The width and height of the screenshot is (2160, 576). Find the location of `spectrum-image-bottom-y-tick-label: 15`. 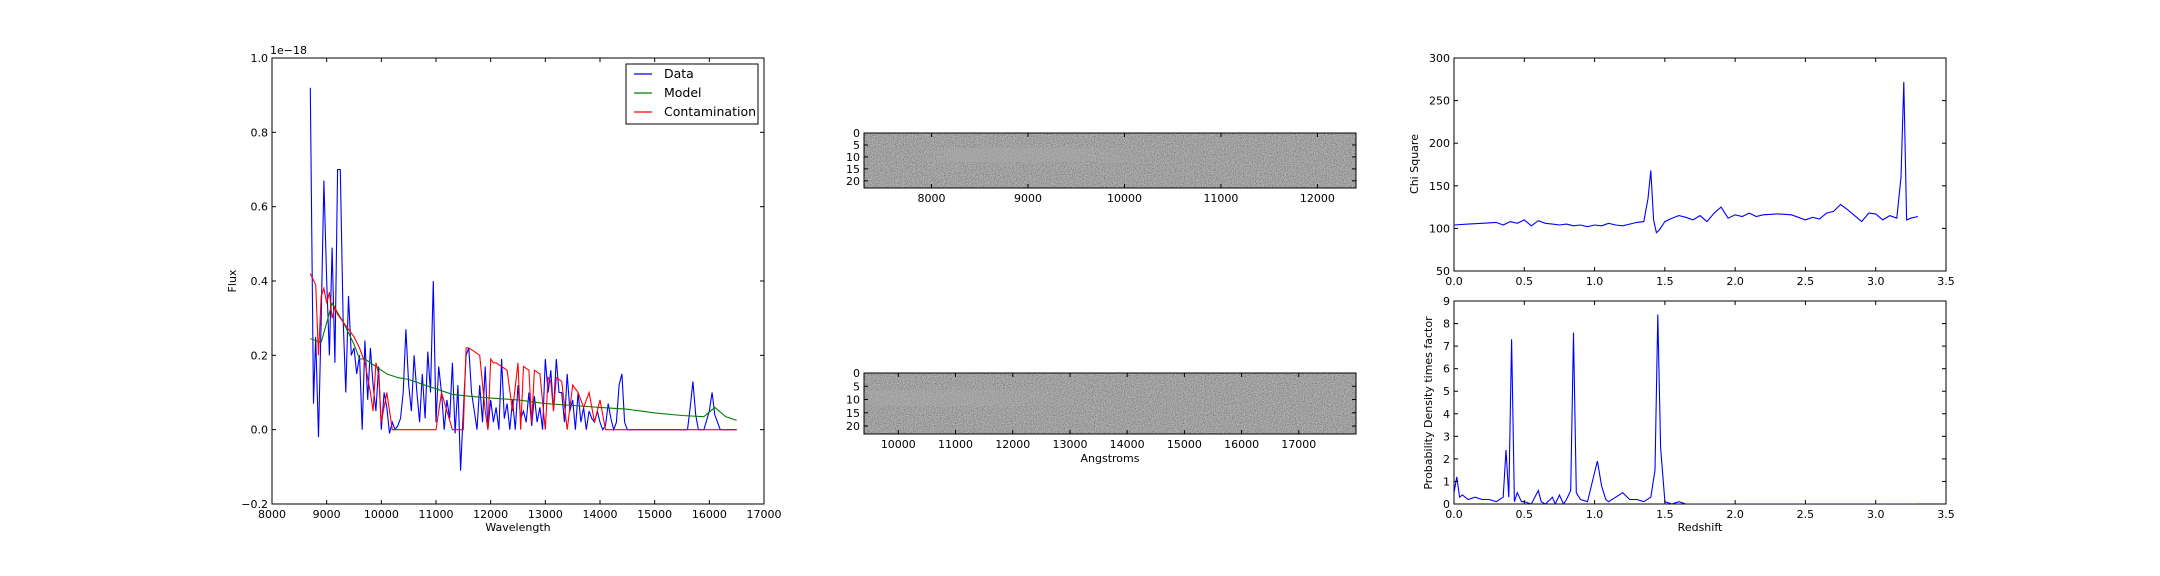

spectrum-image-bottom-y-tick-label: 15 is located at coordinates (853, 413).